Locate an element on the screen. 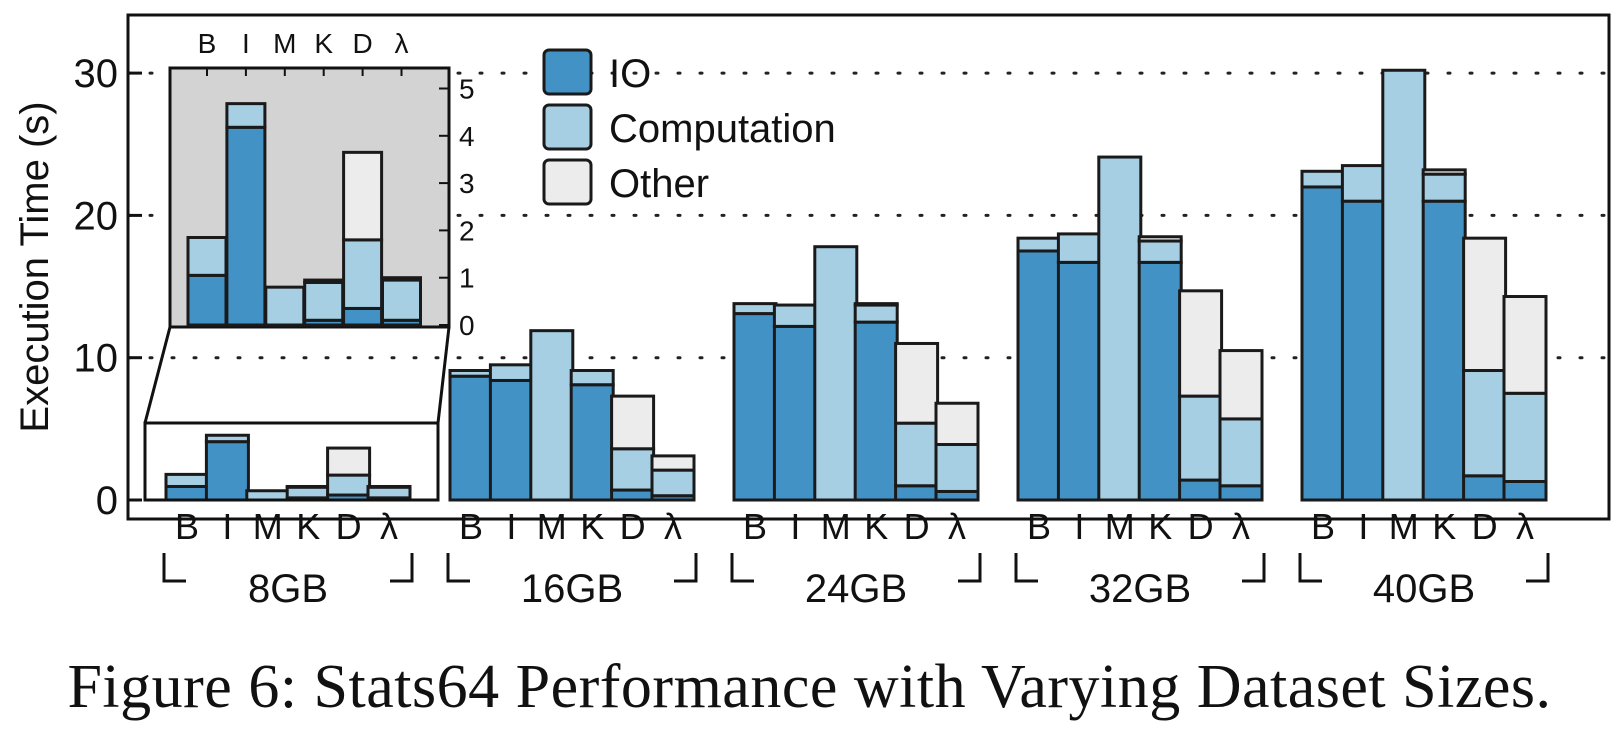 This screenshot has width=1619, height=740. inset-bar-B-io is located at coordinates (207, 300).